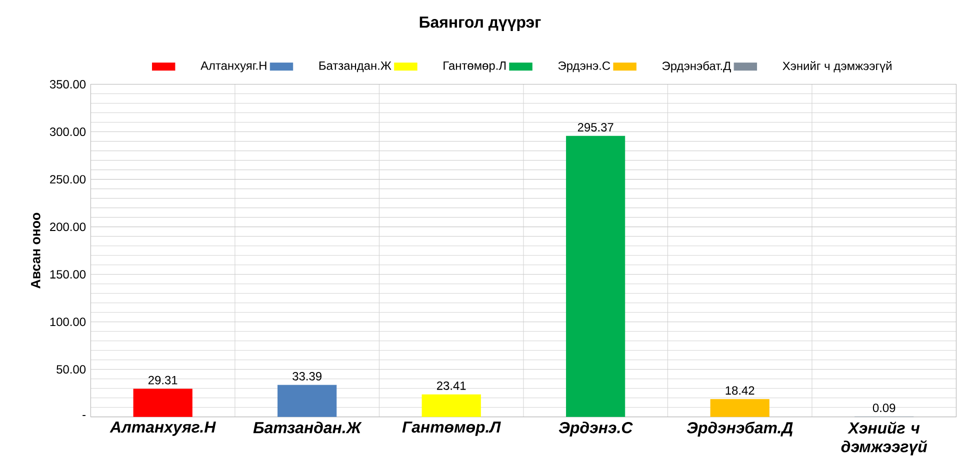 The height and width of the screenshot is (468, 960). Describe the element at coordinates (451, 386) in the screenshot. I see `data-label: 23.41` at that location.